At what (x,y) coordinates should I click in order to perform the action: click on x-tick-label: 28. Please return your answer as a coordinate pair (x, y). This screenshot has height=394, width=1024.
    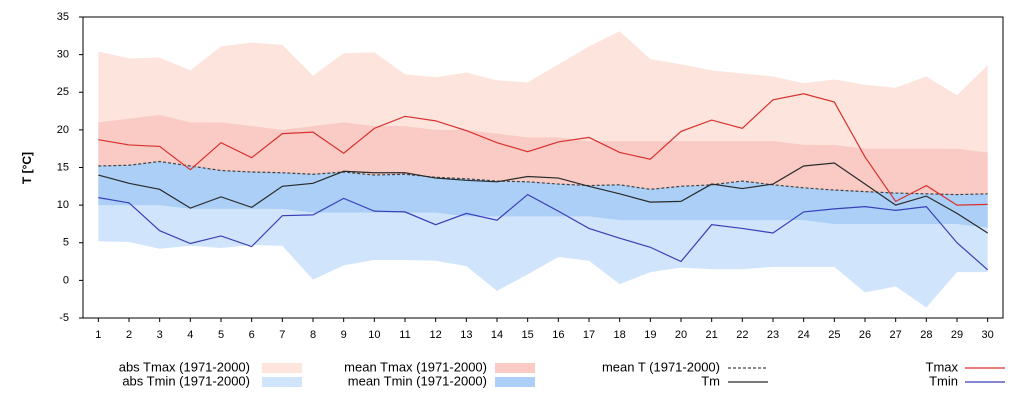
    Looking at the image, I should click on (926, 335).